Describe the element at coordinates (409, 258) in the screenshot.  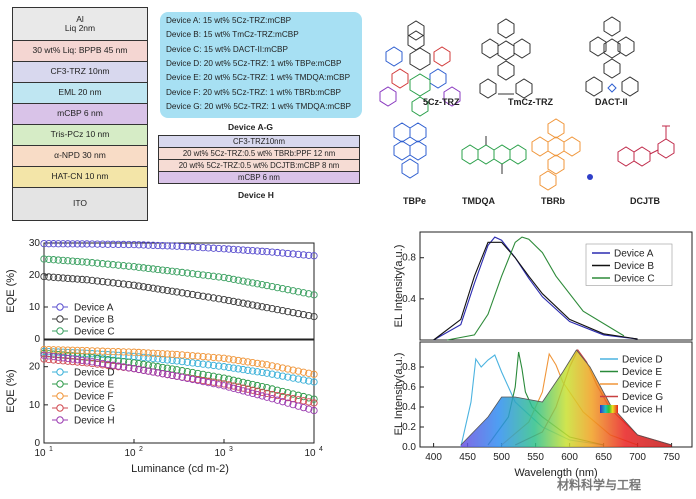
I see `y-tick-label: 0.8` at that location.